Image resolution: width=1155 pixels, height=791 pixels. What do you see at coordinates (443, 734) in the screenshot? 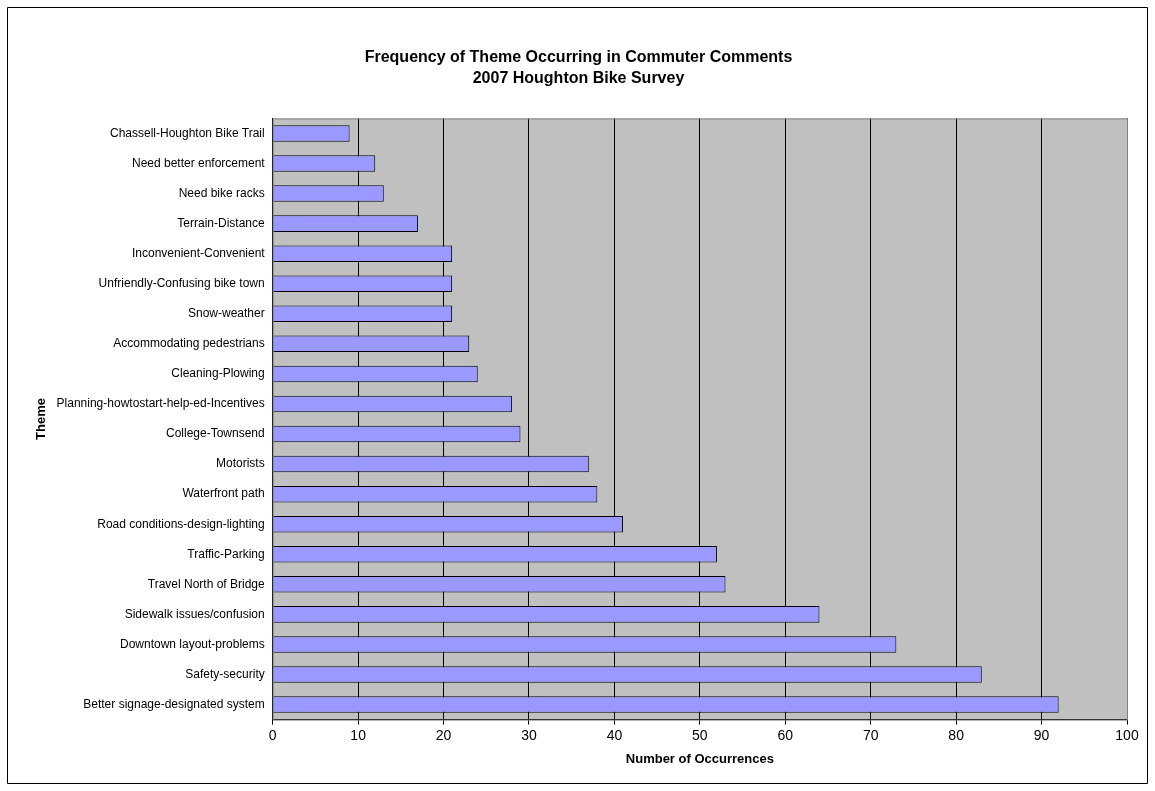
I see `x-tick-label: 20` at bounding box center [443, 734].